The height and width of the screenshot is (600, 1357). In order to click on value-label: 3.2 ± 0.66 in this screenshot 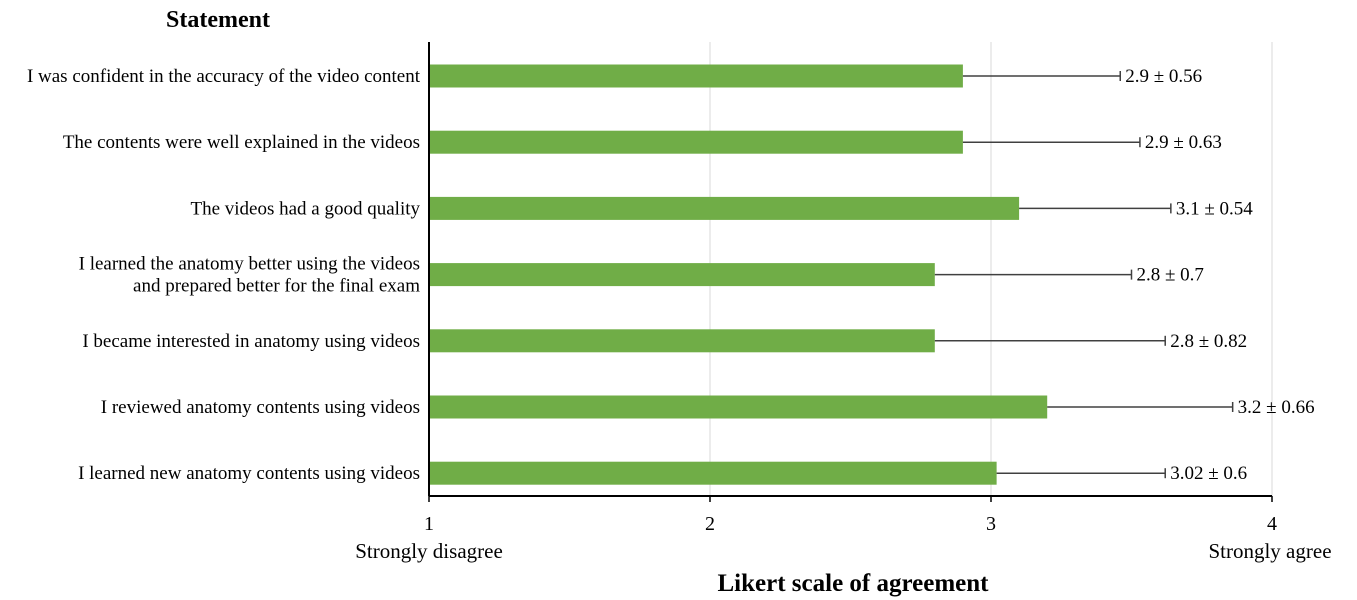, I will do `click(1276, 407)`.